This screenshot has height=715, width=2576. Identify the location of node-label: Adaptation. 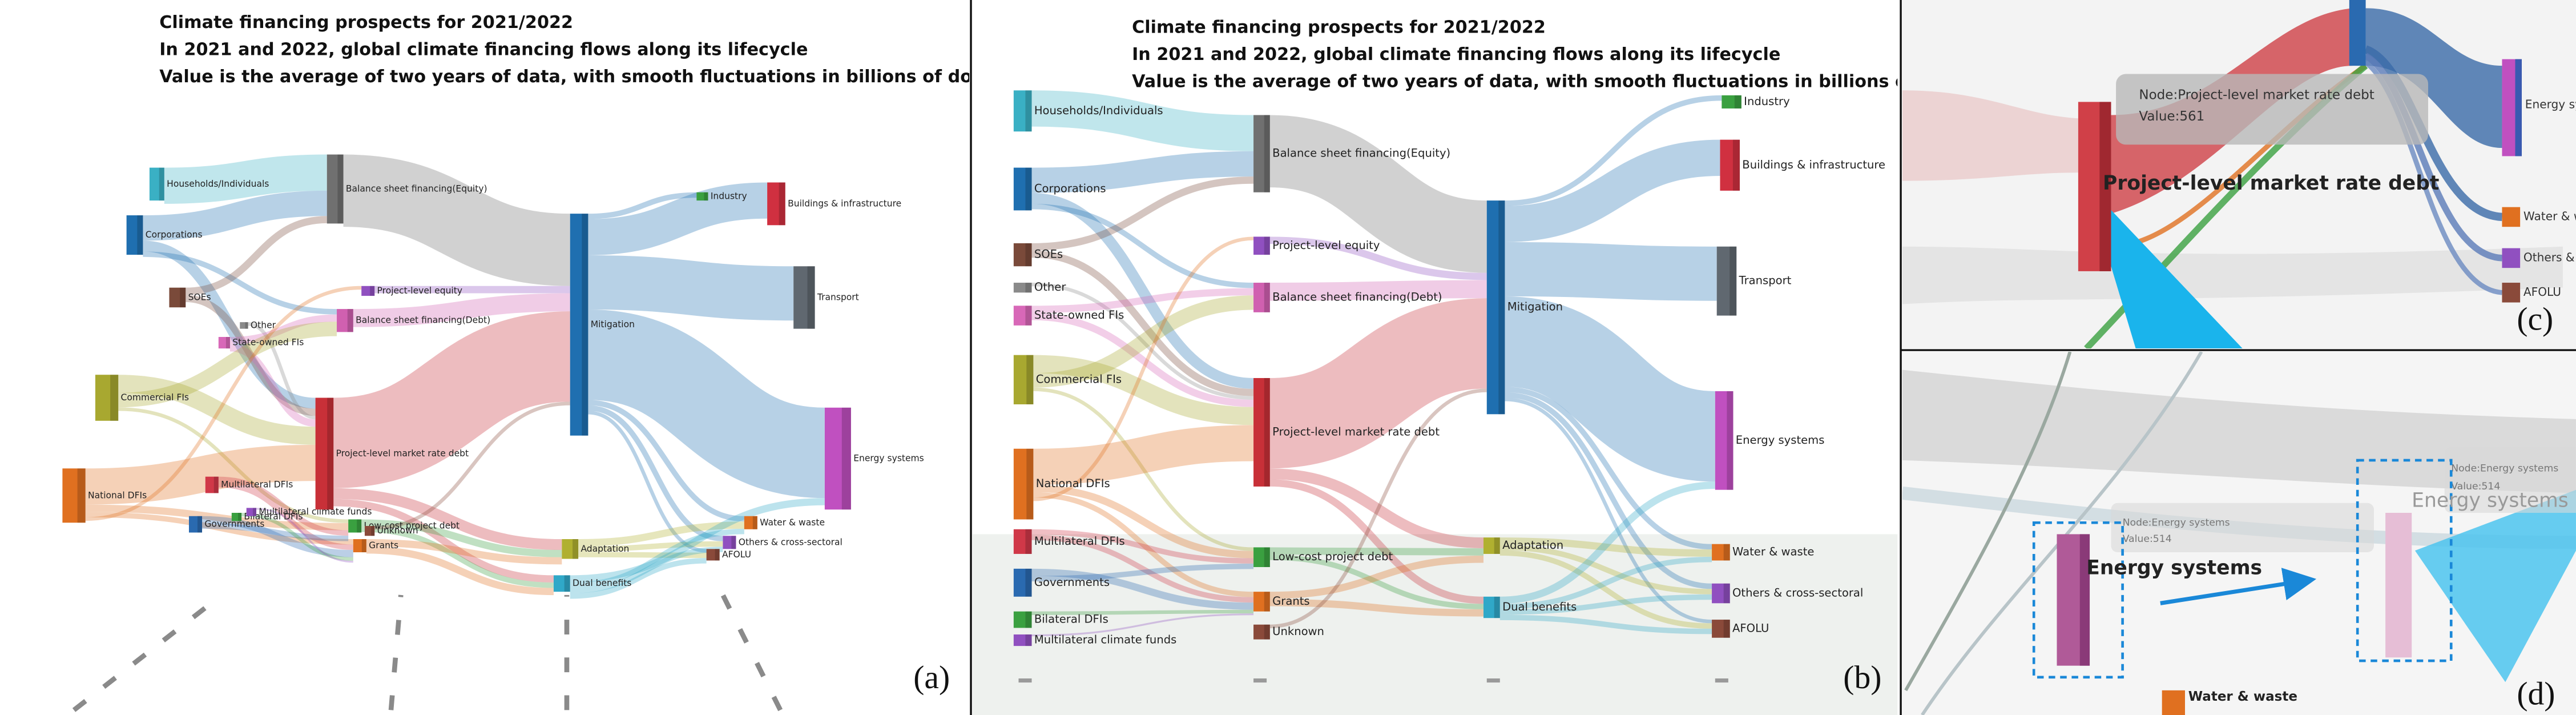
(1533, 545).